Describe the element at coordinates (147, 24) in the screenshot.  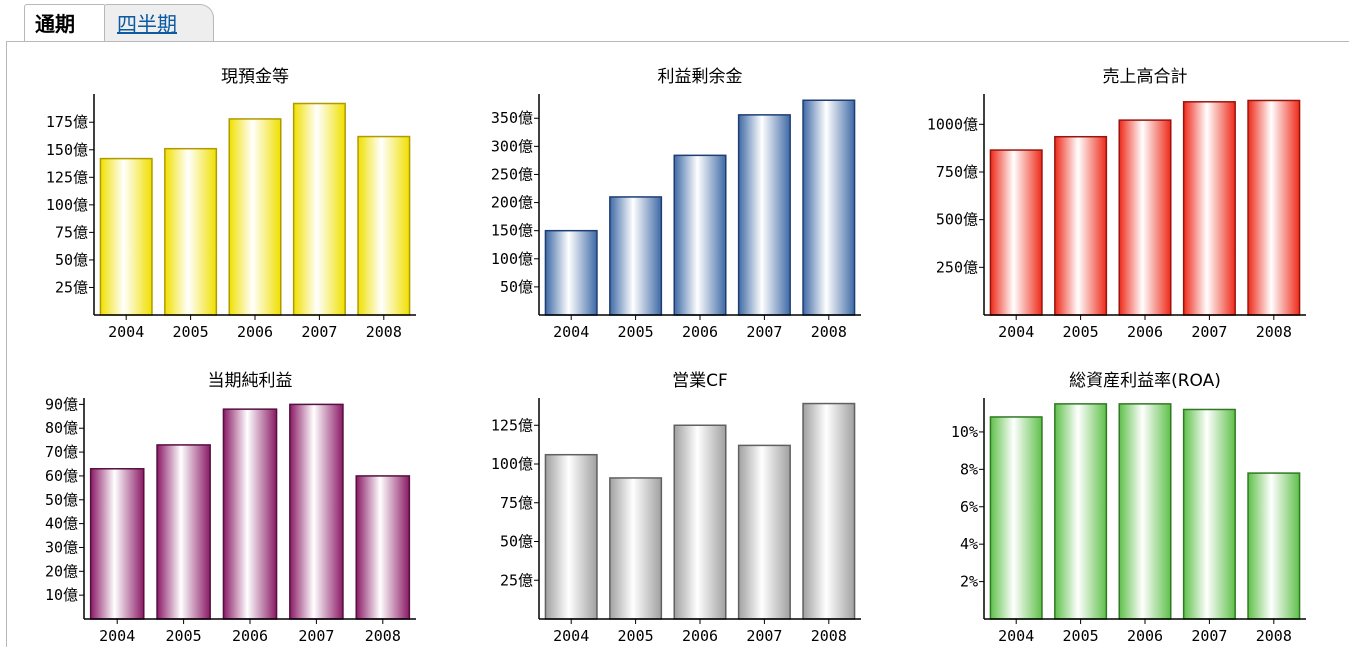
I see `tab-quarterly-label: 四半期` at that location.